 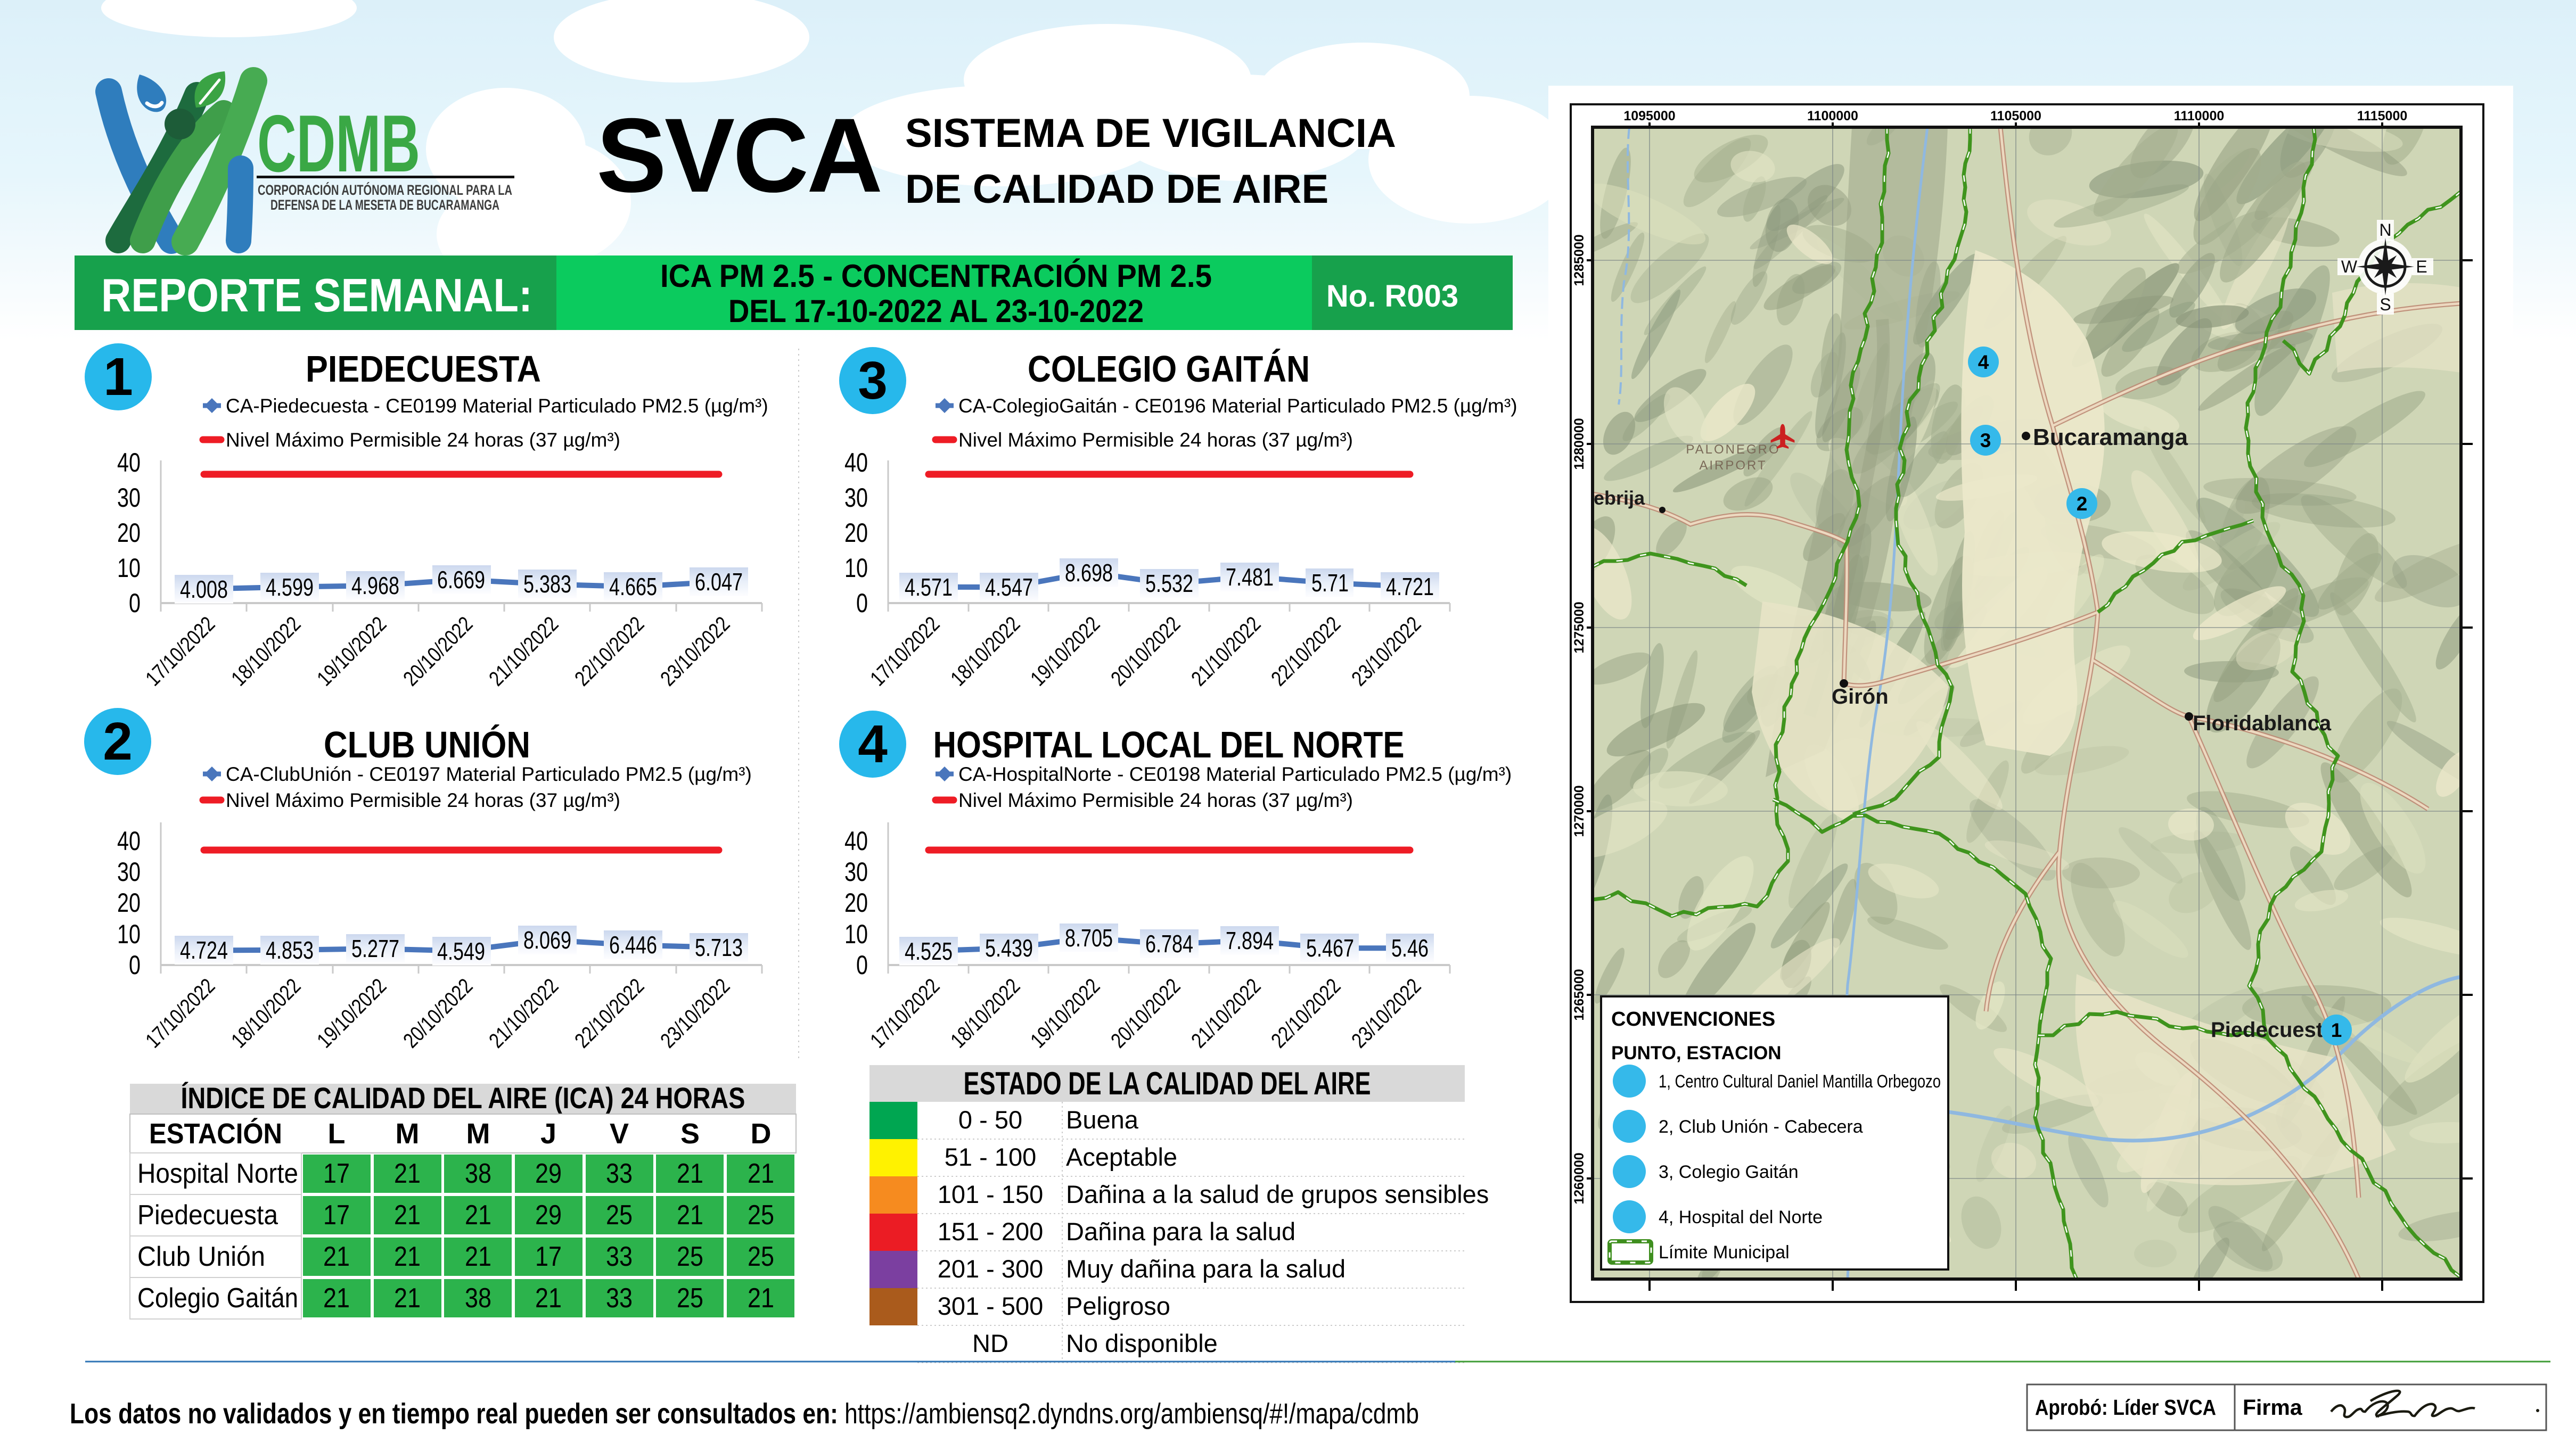 What do you see at coordinates (1250, 940) in the screenshot?
I see `svg-text: 7.894` at bounding box center [1250, 940].